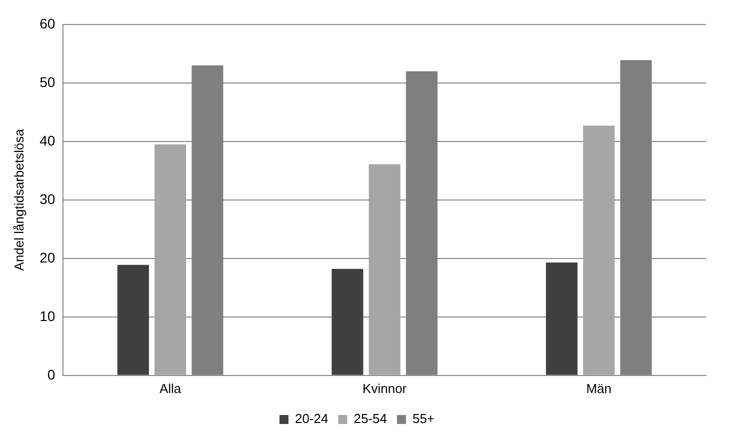  I want to click on y-tick-label: 10, so click(48, 316).